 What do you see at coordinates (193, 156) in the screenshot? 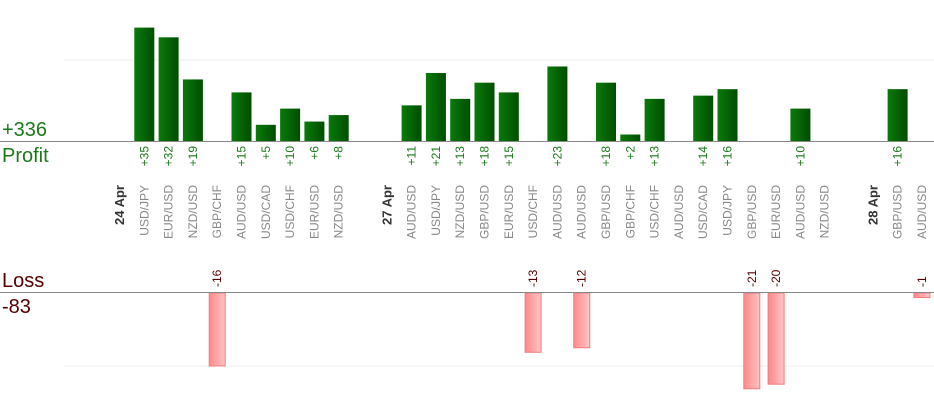
I see `profit-value-label: +19` at bounding box center [193, 156].